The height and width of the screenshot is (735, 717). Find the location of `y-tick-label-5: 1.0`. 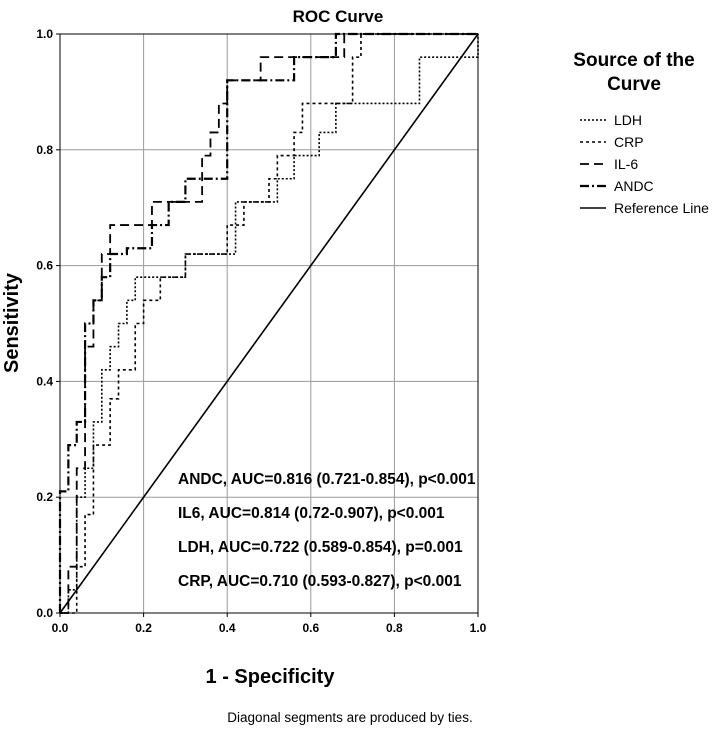

y-tick-label-5: 1.0 is located at coordinates (44, 34).